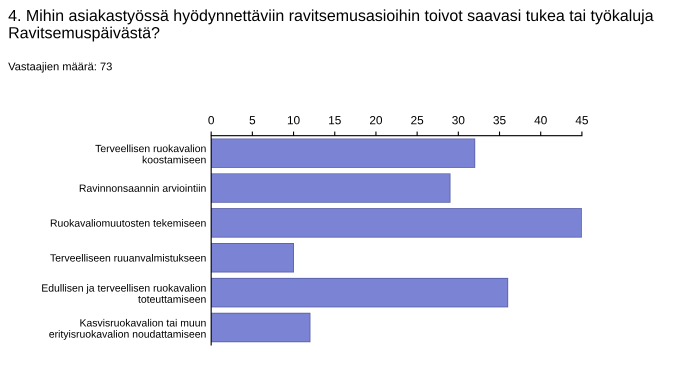  What do you see at coordinates (253, 120) in the screenshot?
I see `x-tick-label: 5` at bounding box center [253, 120].